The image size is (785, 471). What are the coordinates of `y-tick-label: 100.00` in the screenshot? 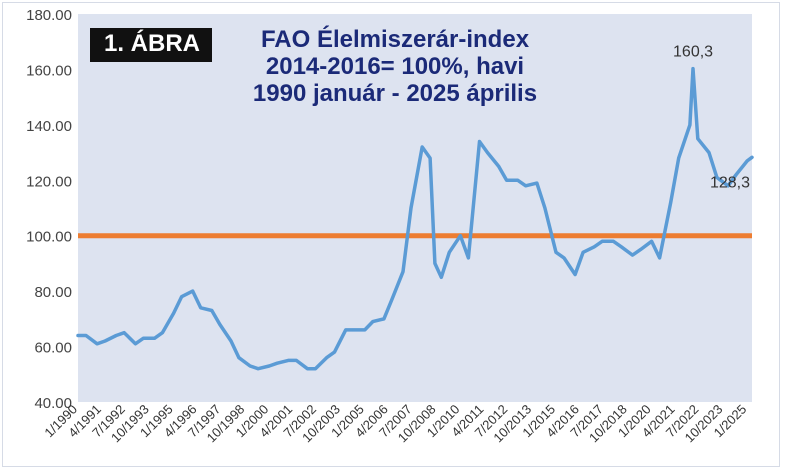 It's located at (49, 237).